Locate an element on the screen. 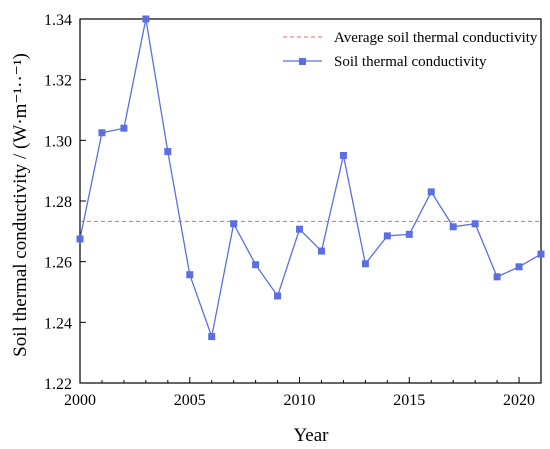 This screenshot has height=449, width=550. y-tick-label: 1.34 is located at coordinates (58, 20).